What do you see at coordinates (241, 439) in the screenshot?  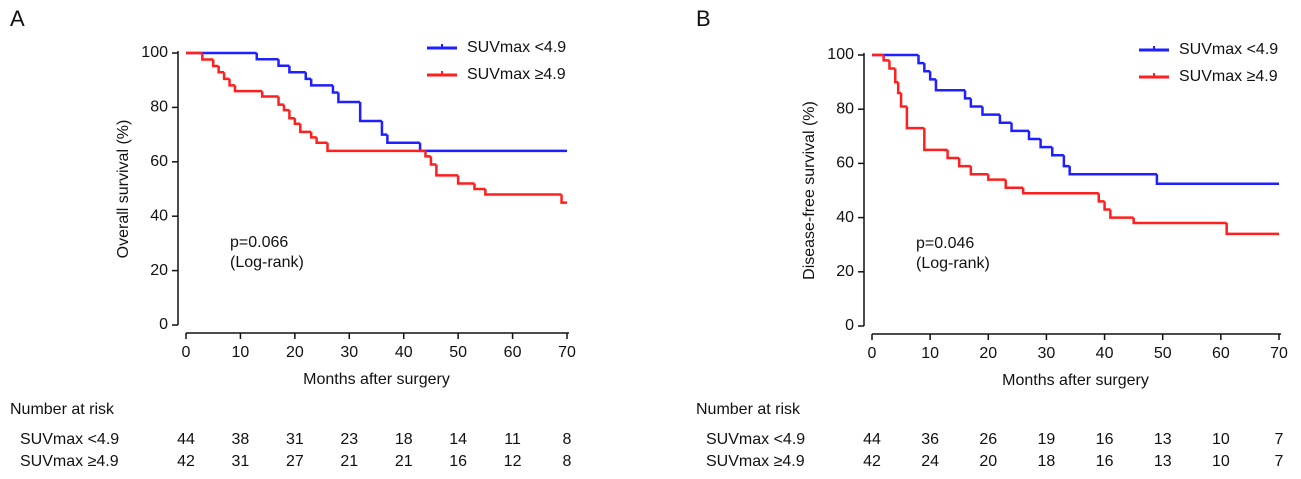 I see `risk-count: 38` at bounding box center [241, 439].